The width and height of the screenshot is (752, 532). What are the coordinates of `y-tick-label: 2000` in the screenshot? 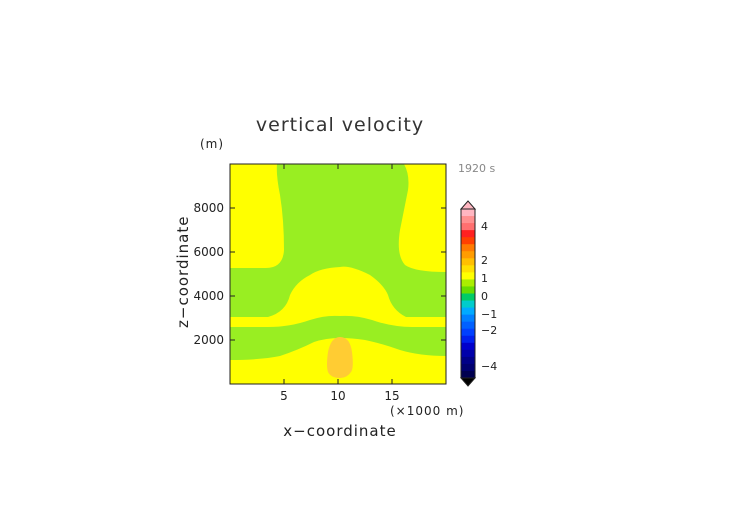 It's located at (208, 340).